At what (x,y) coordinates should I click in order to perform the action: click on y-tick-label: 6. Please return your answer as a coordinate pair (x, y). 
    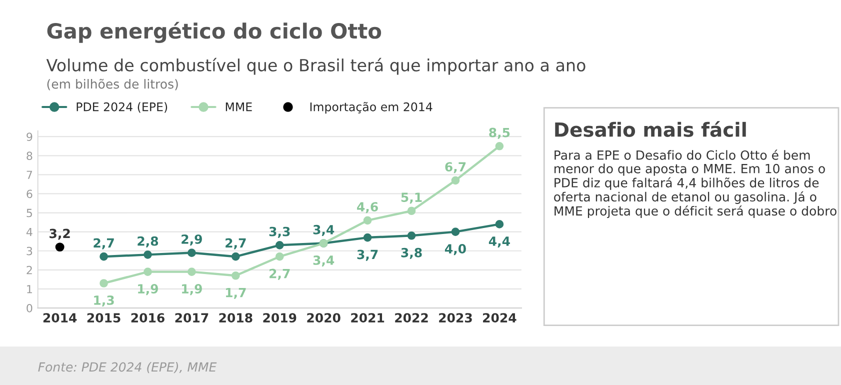
    Looking at the image, I should click on (29, 194).